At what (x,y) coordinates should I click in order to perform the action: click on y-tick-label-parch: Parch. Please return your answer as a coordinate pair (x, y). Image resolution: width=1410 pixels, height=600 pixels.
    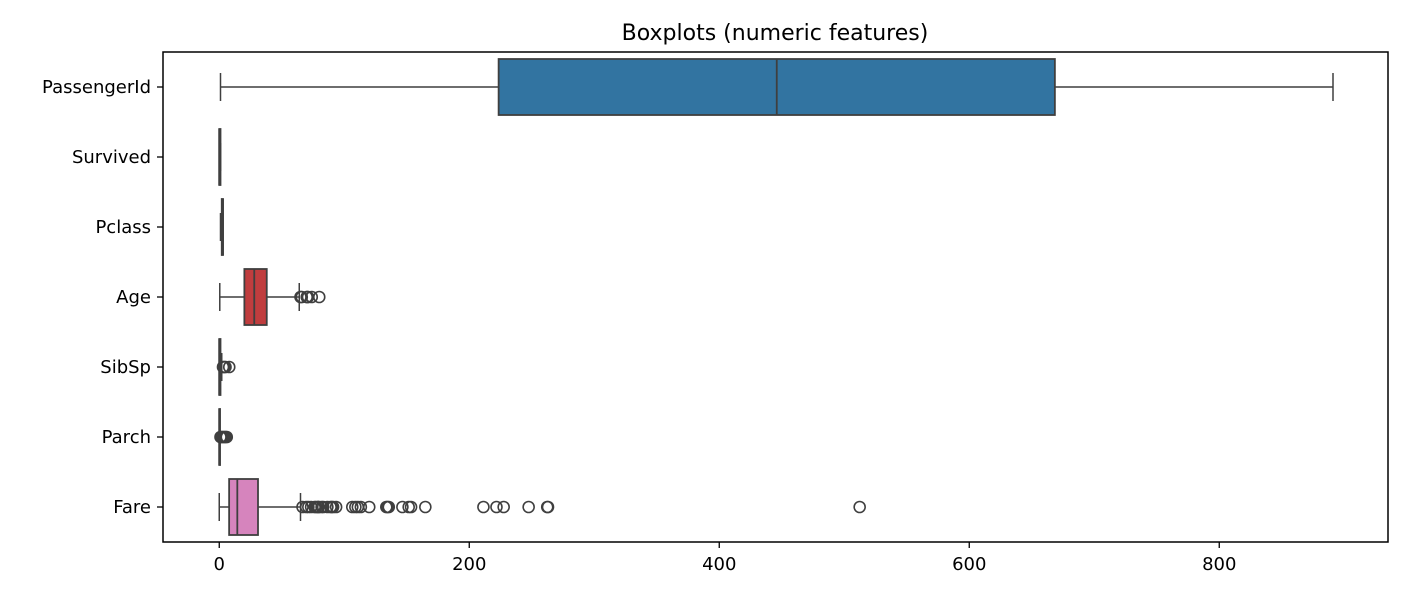
    Looking at the image, I should click on (126, 437).